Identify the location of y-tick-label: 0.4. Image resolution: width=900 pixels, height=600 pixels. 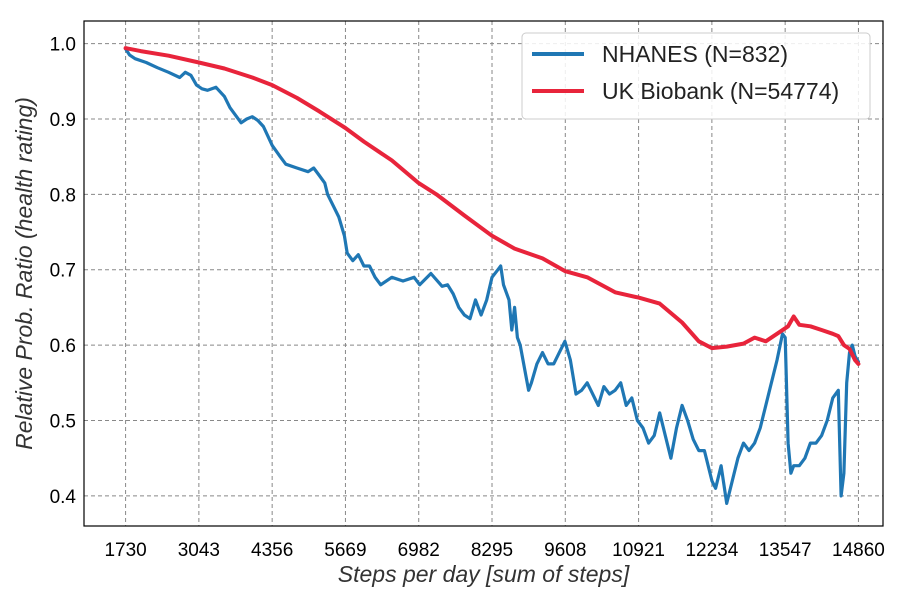
(63, 497).